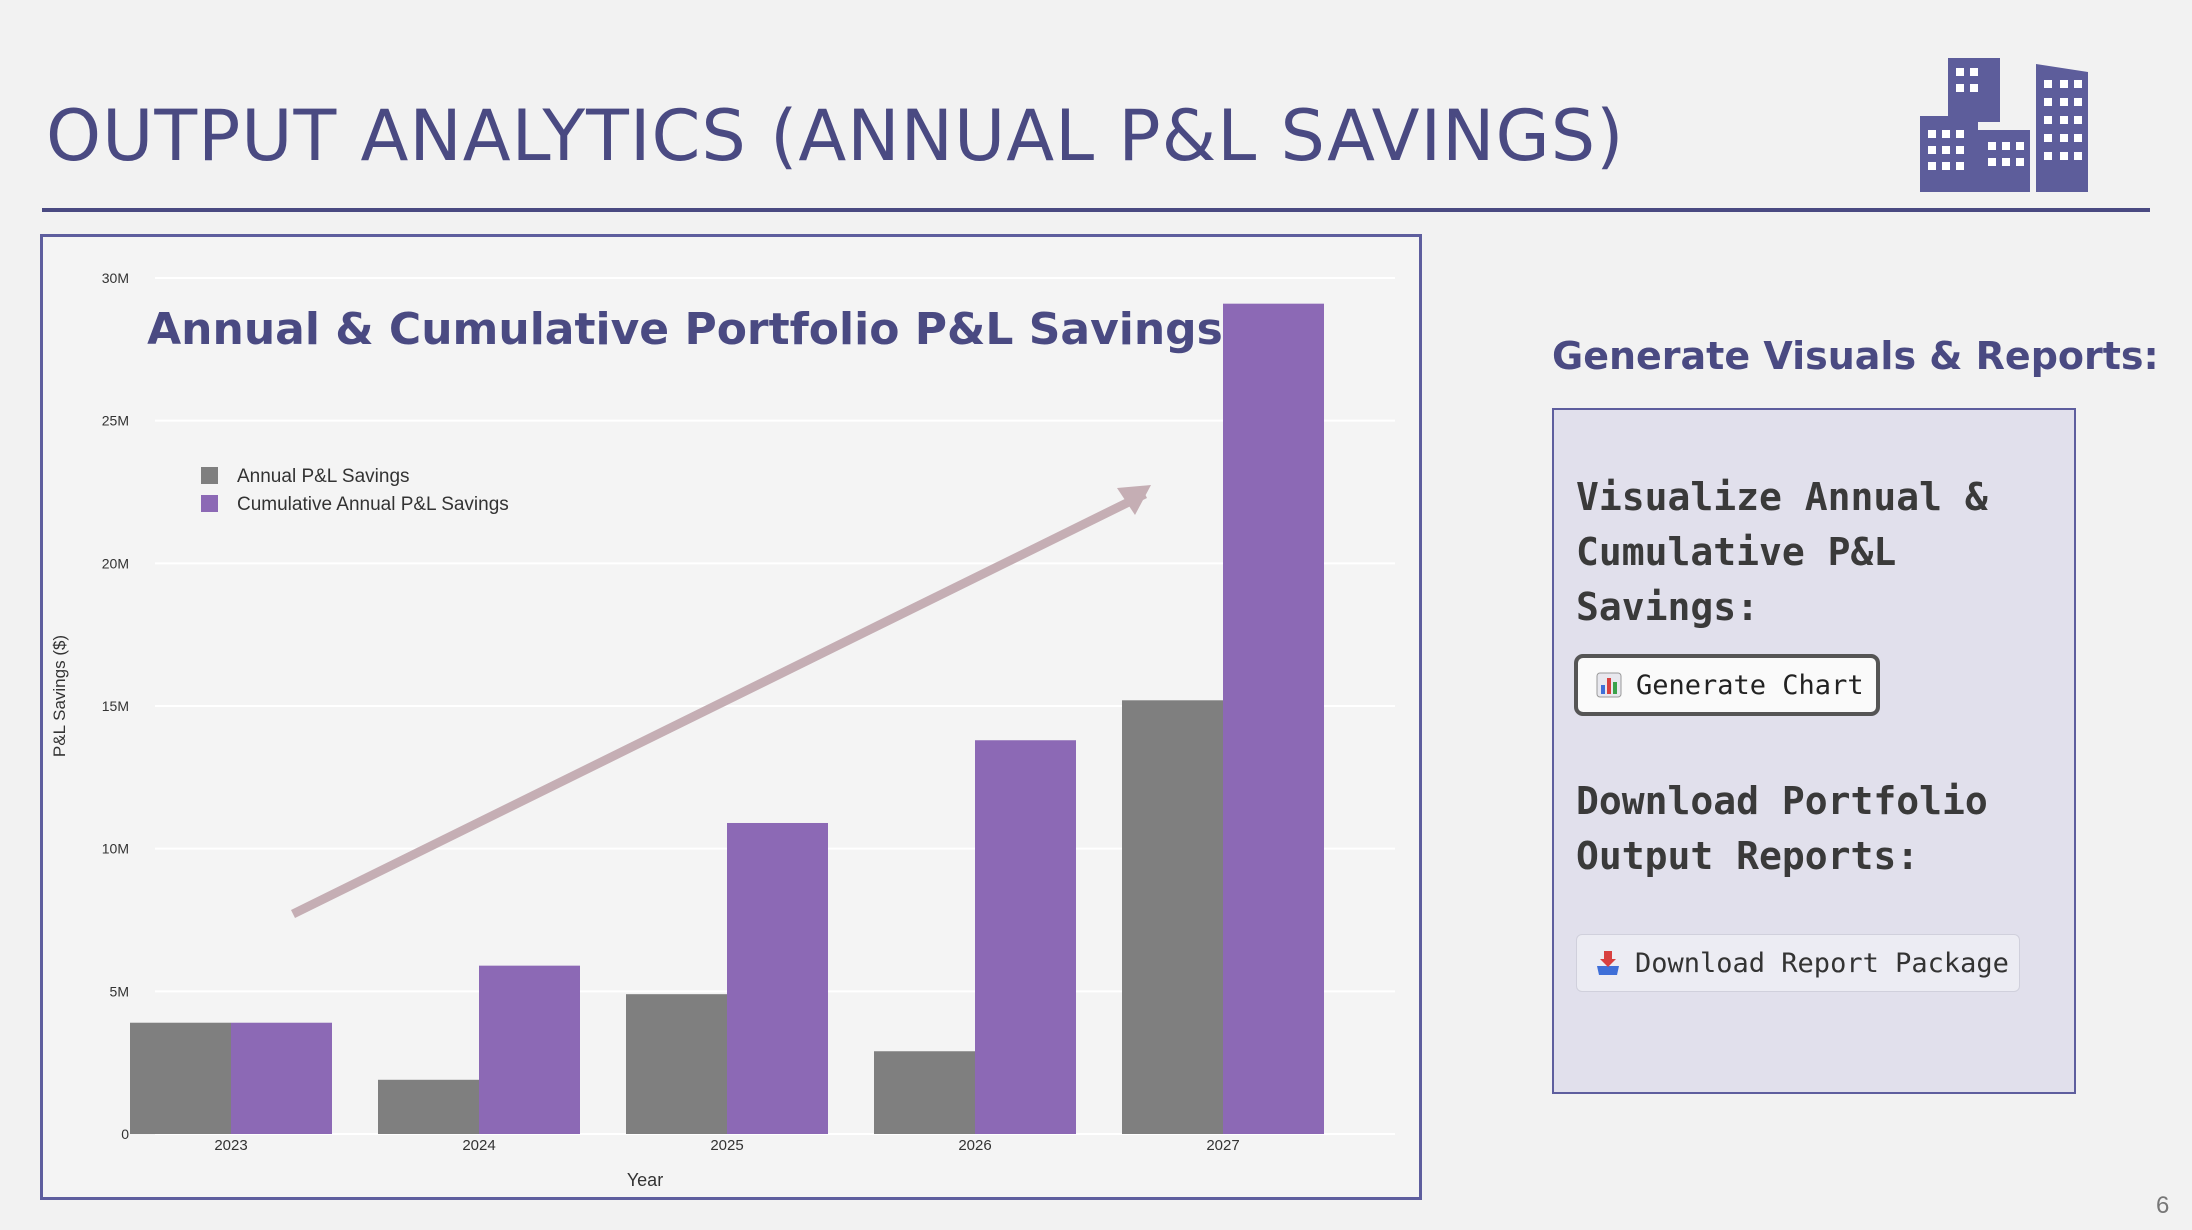 The height and width of the screenshot is (1230, 2192). I want to click on page-title: OUTPUT ANALYTICS (ANNUAL P&L SAVINGS), so click(835, 136).